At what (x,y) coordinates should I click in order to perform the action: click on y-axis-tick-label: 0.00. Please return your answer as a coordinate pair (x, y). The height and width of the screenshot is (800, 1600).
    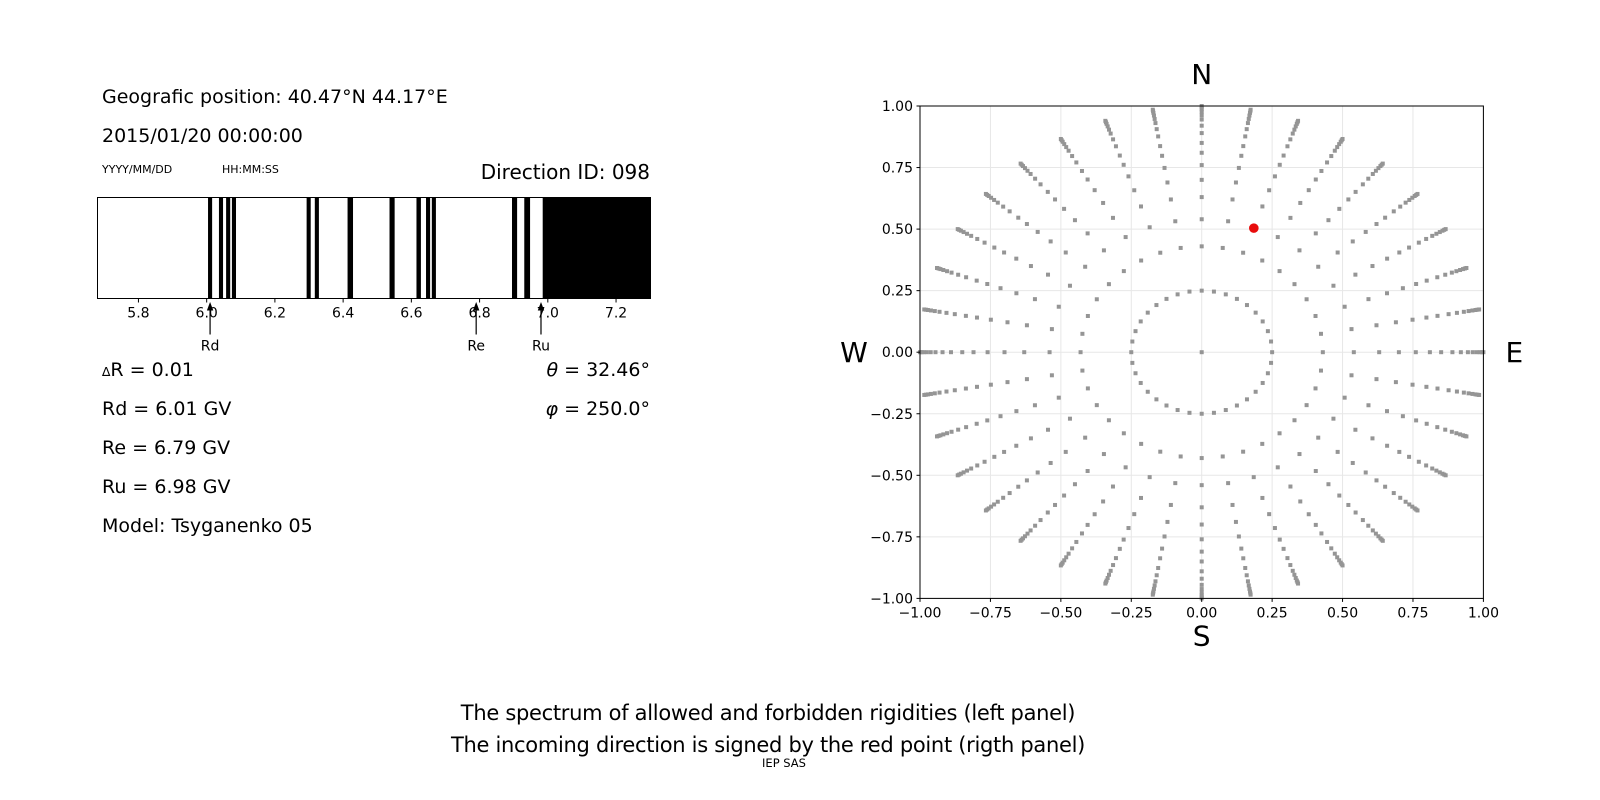
    Looking at the image, I should click on (897, 353).